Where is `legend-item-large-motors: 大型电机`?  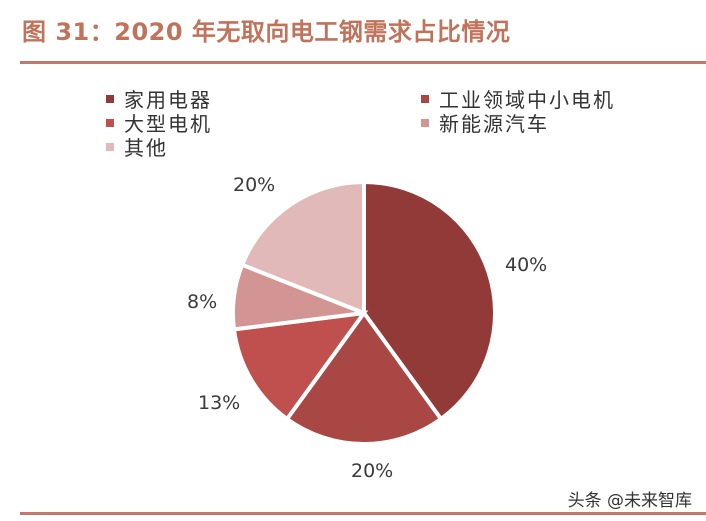 legend-item-large-motors: 大型电机 is located at coordinates (159, 122).